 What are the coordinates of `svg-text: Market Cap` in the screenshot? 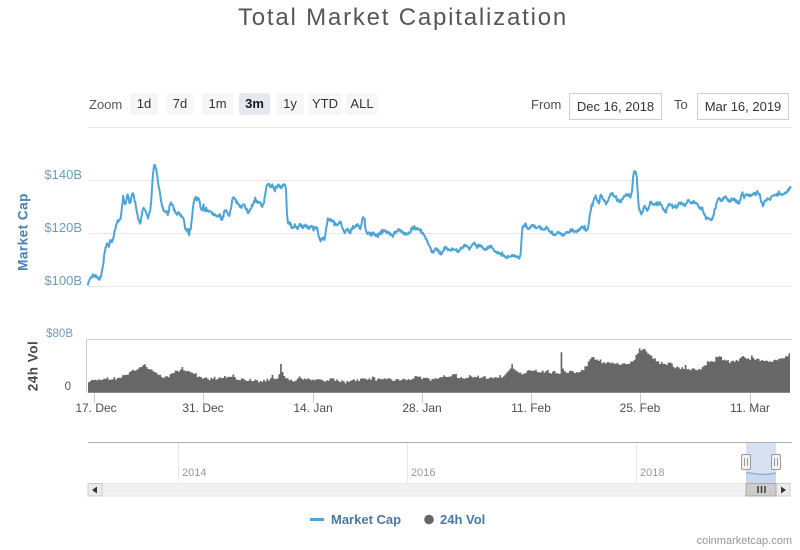 It's located at (23, 232).